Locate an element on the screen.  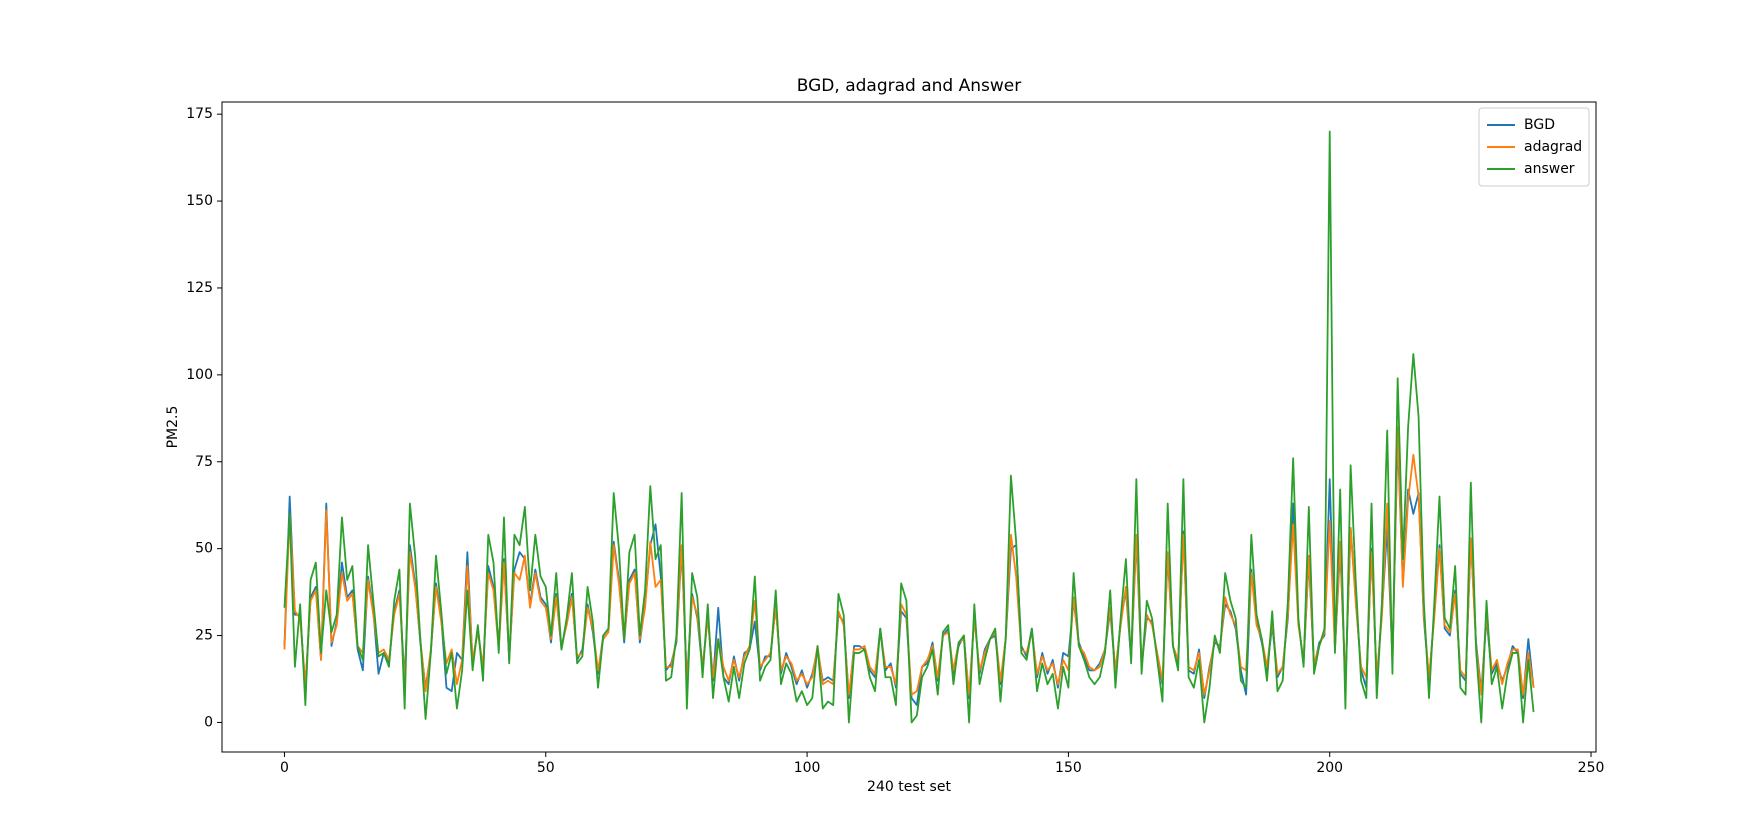
legend-label: BGD is located at coordinates (1539, 125).